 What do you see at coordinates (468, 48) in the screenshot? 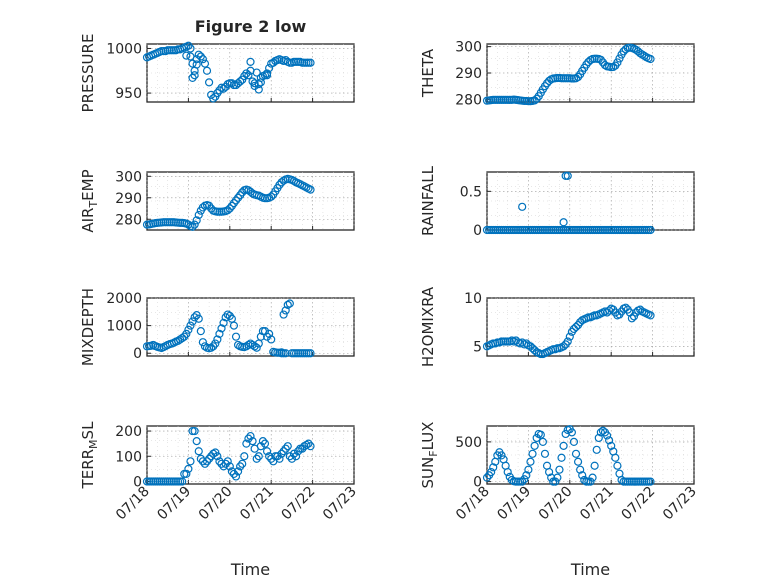
I see `y-tick-label: 300` at bounding box center [468, 48].